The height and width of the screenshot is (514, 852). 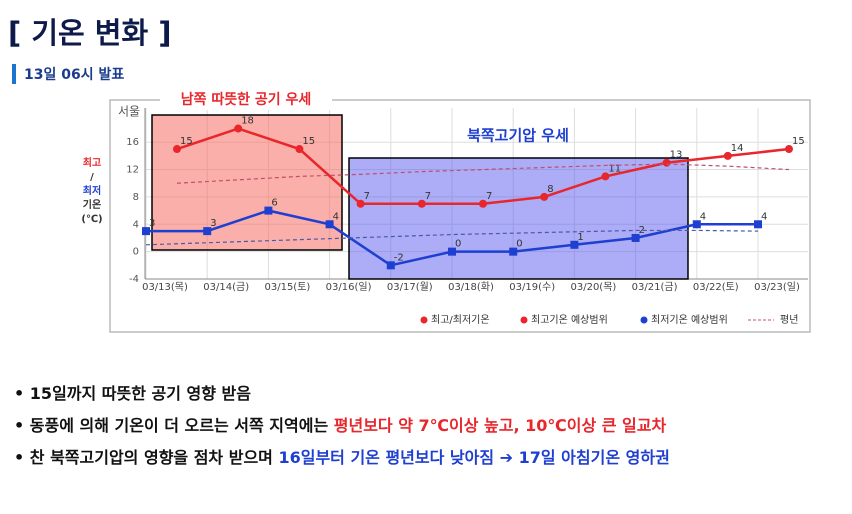 I want to click on bullet-highlight: 16일부터 기온 평년보다 낮아짐, so click(x=386, y=457).